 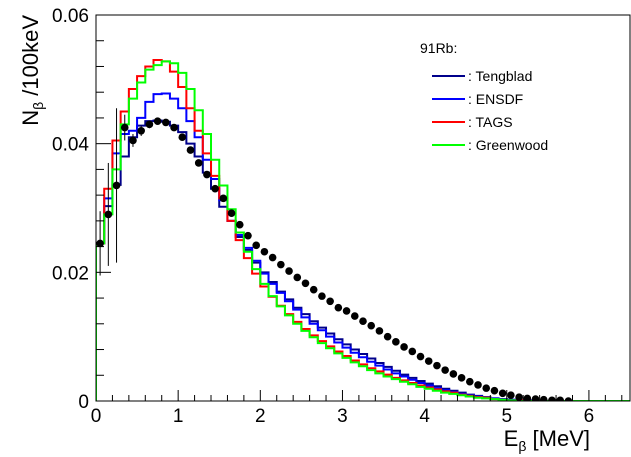 What do you see at coordinates (490, 122) in the screenshot?
I see `legend-label: : TAGS` at bounding box center [490, 122].